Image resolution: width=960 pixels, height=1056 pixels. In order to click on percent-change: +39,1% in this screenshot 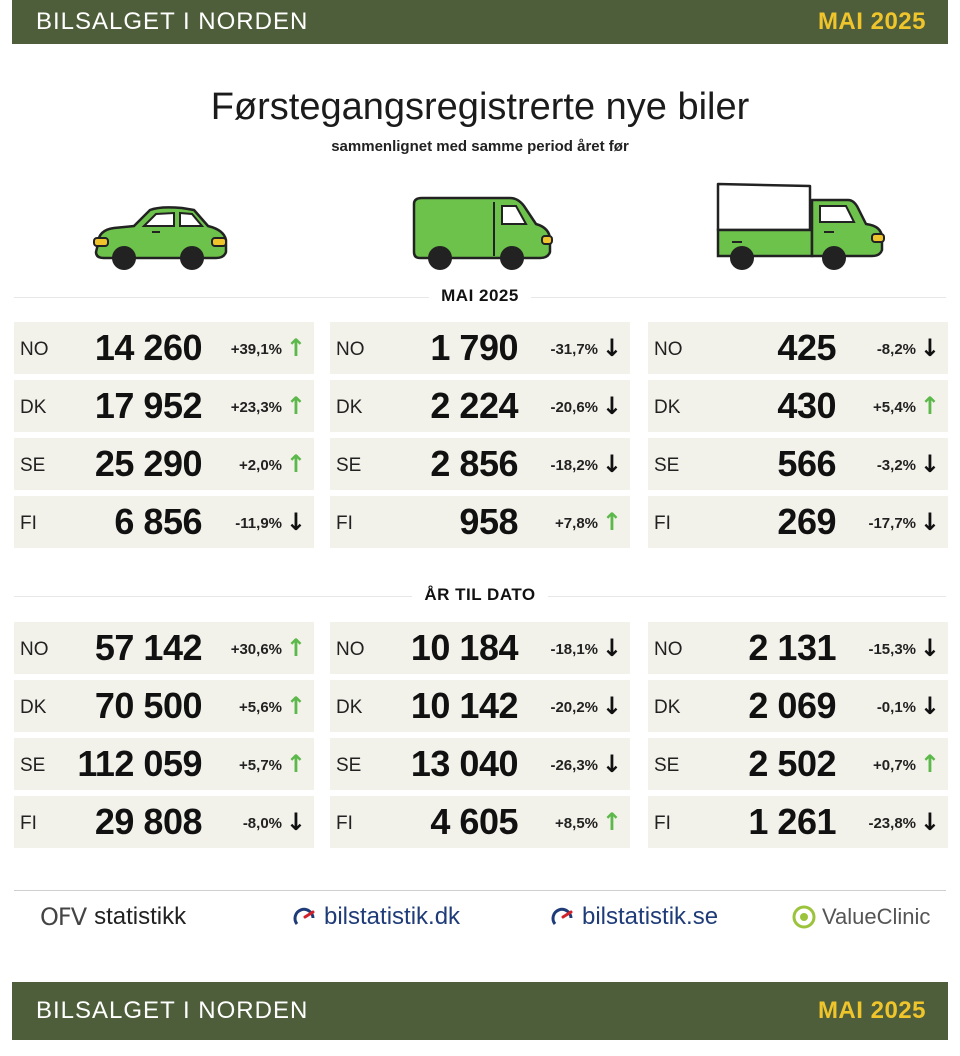, I will do `click(256, 349)`.